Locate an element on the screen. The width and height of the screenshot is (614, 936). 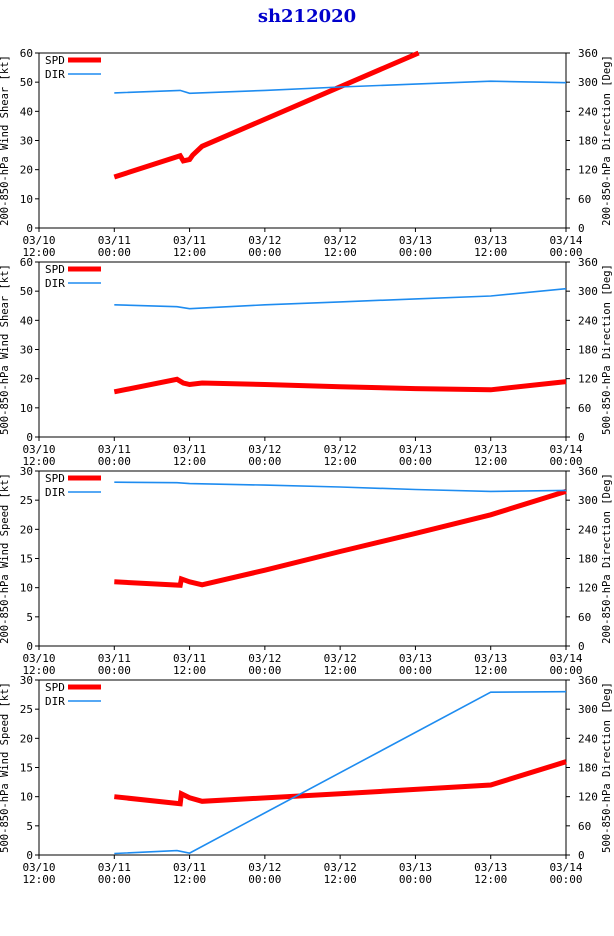
y-left-axis-label: 200-850-hPa Wind Speed [kt] is located at coordinates (5, 558).